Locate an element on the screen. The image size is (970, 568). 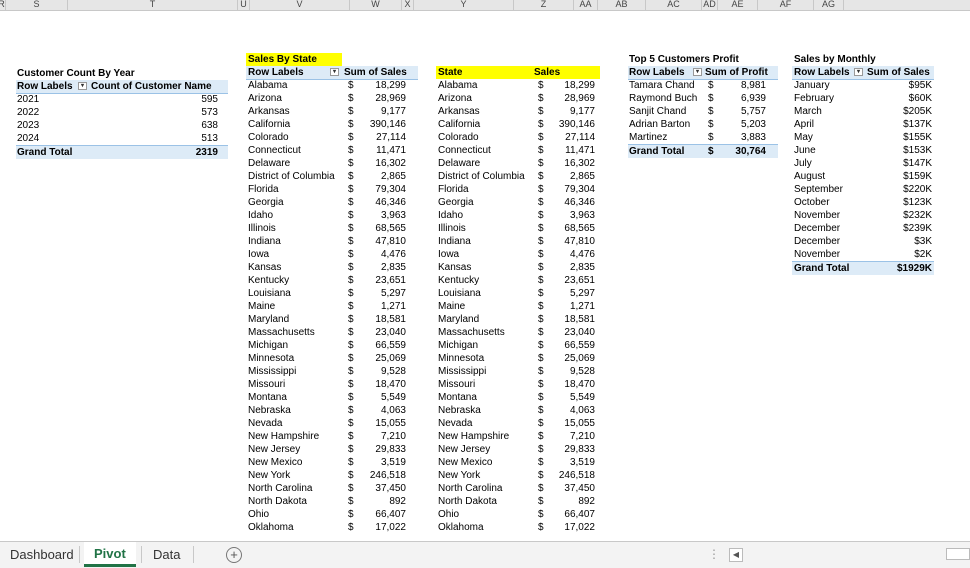
count-value: 513 is located at coordinates (209, 138).